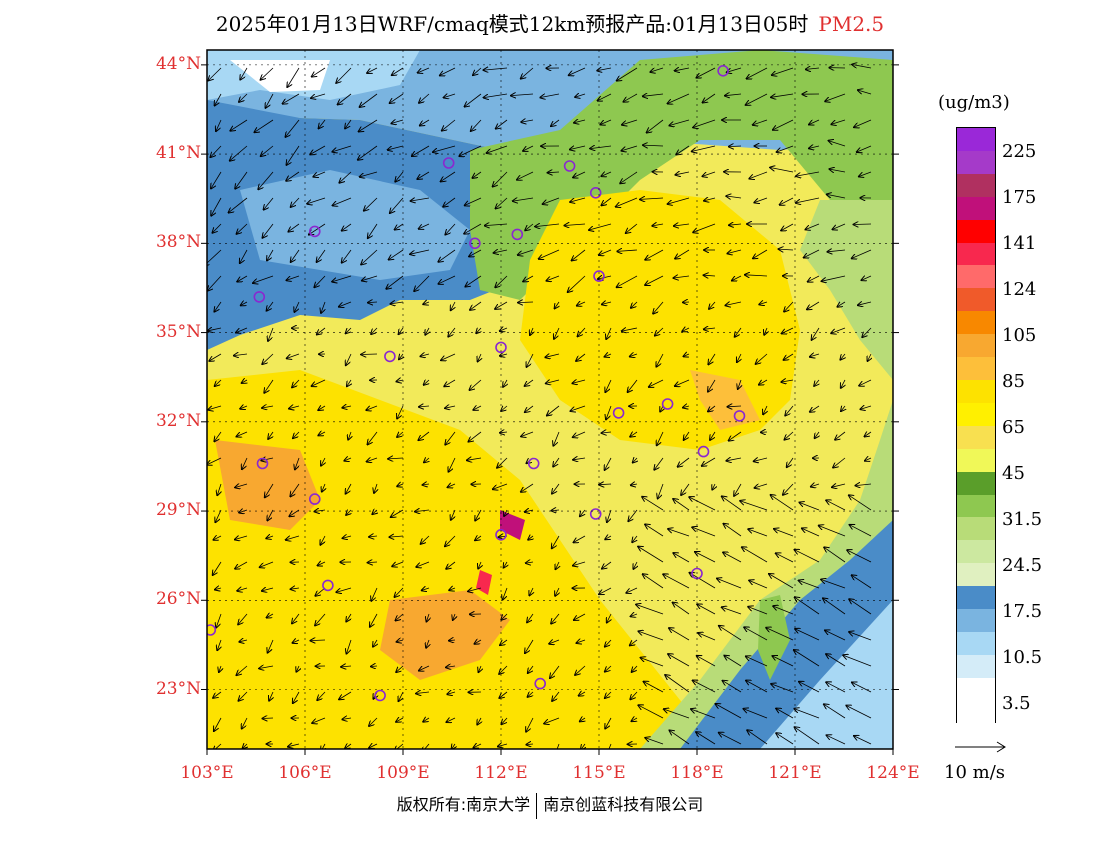 Image resolution: width=1100 pixels, height=850 pixels. Describe the element at coordinates (178, 510) in the screenshot. I see `latitude-label: 29°N` at that location.